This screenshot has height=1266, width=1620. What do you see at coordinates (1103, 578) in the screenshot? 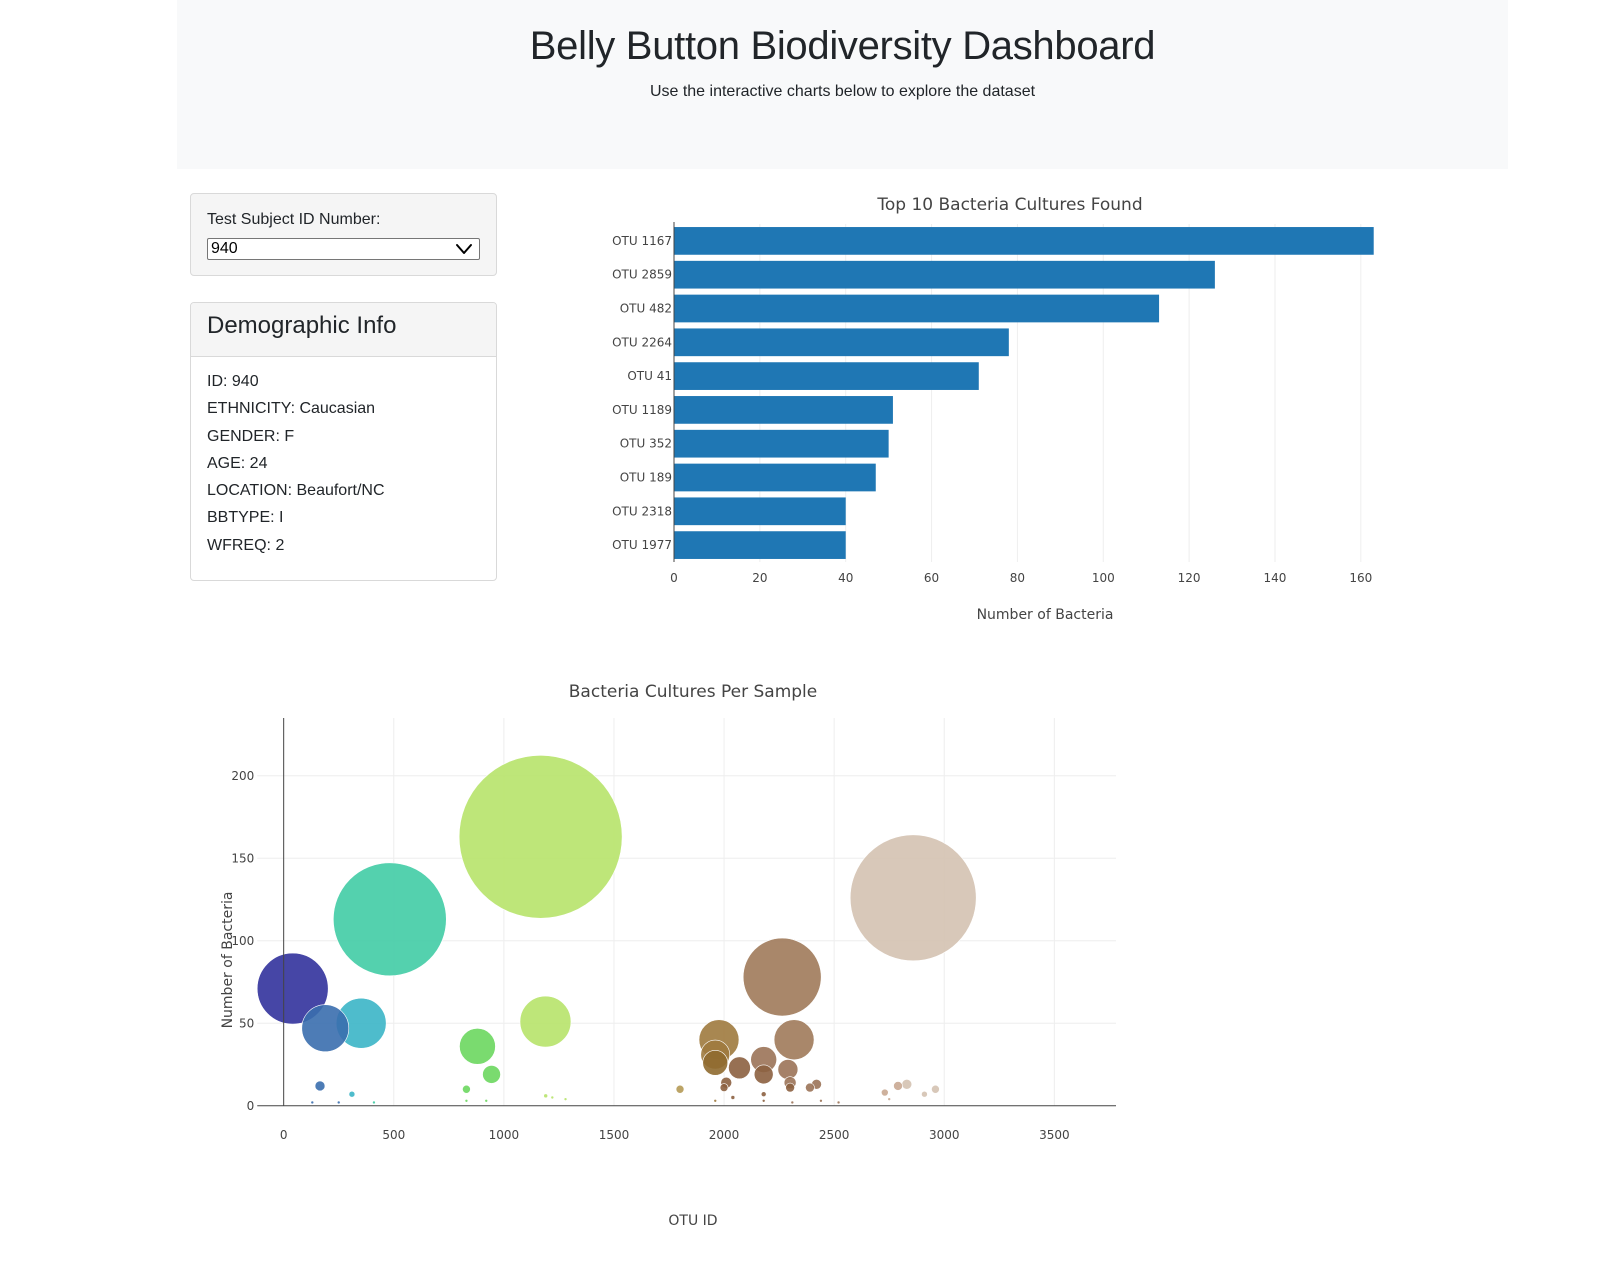
I see `bar-x-tick-label: 100` at bounding box center [1103, 578].